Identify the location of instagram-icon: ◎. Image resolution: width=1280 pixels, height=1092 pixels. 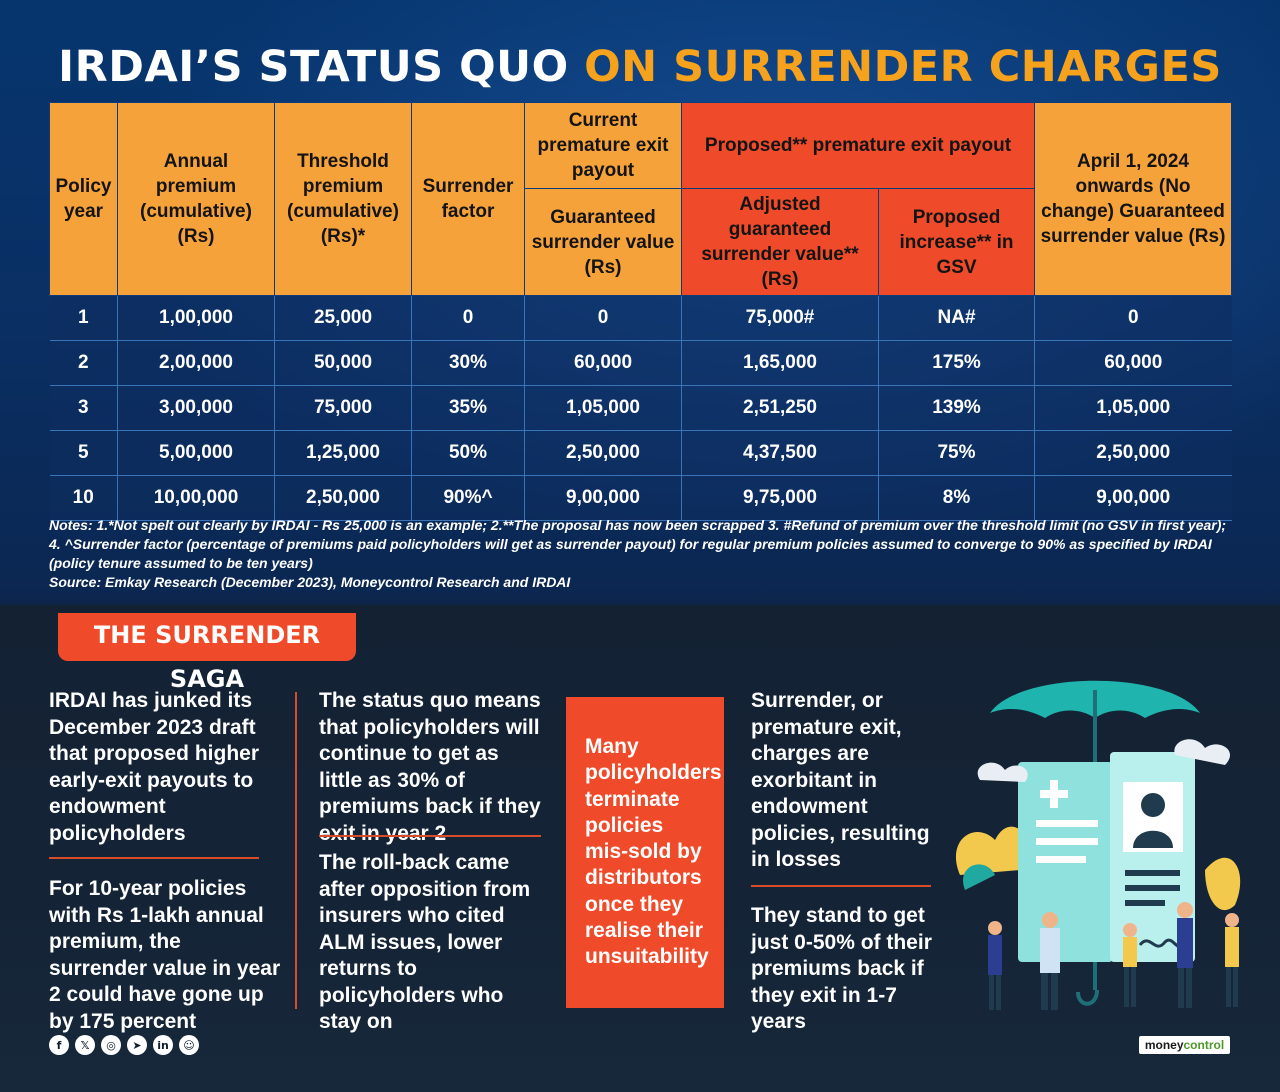
(111, 1045).